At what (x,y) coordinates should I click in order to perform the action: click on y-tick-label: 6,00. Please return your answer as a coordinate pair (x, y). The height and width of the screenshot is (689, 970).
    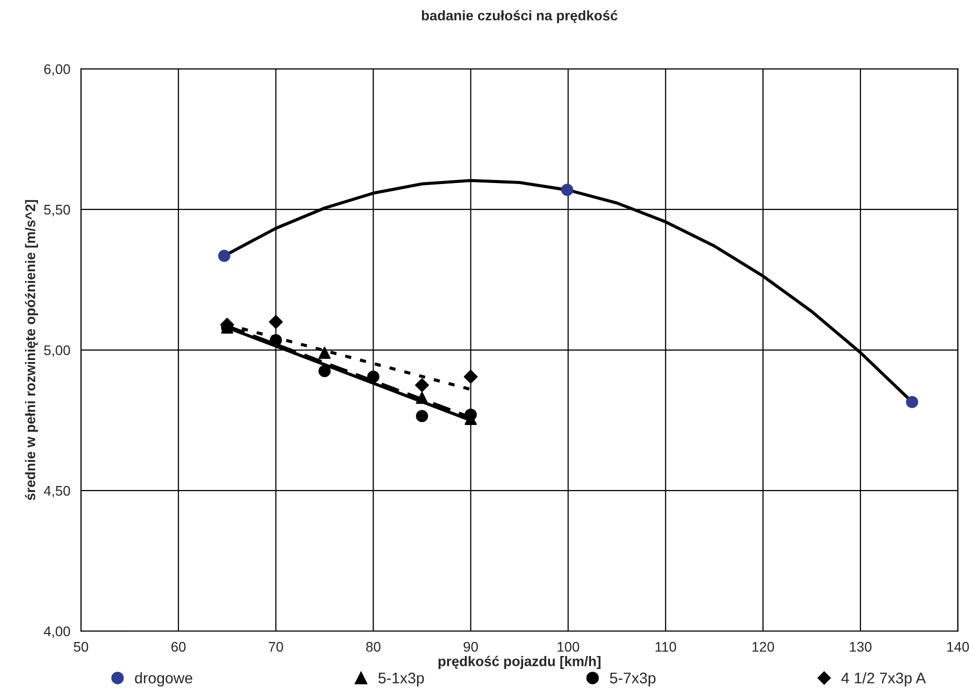
    Looking at the image, I should click on (57, 70).